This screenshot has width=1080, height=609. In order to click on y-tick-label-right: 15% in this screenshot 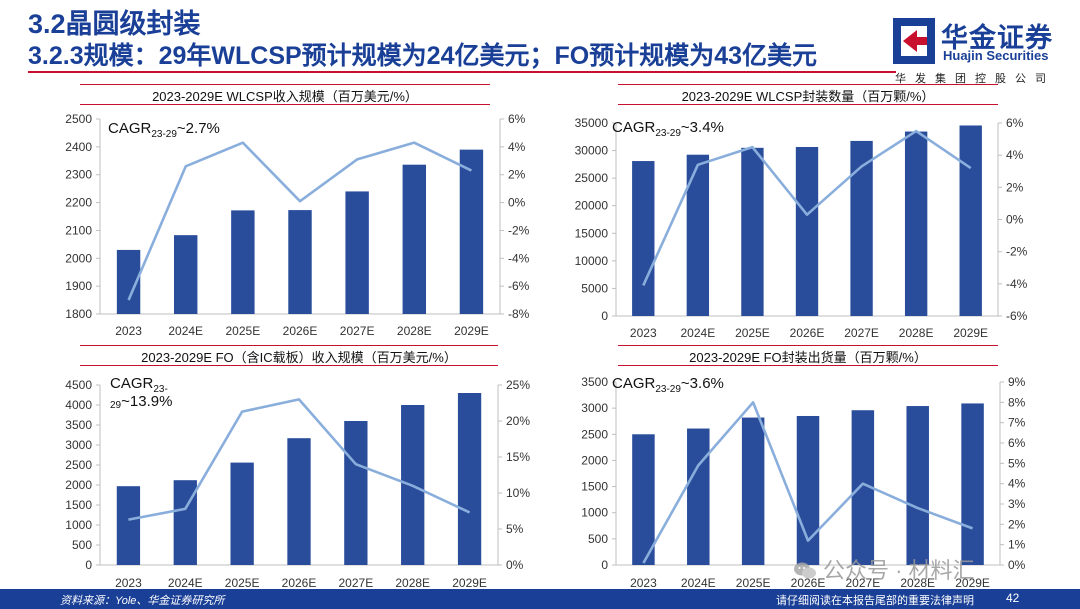, I will do `click(518, 457)`.